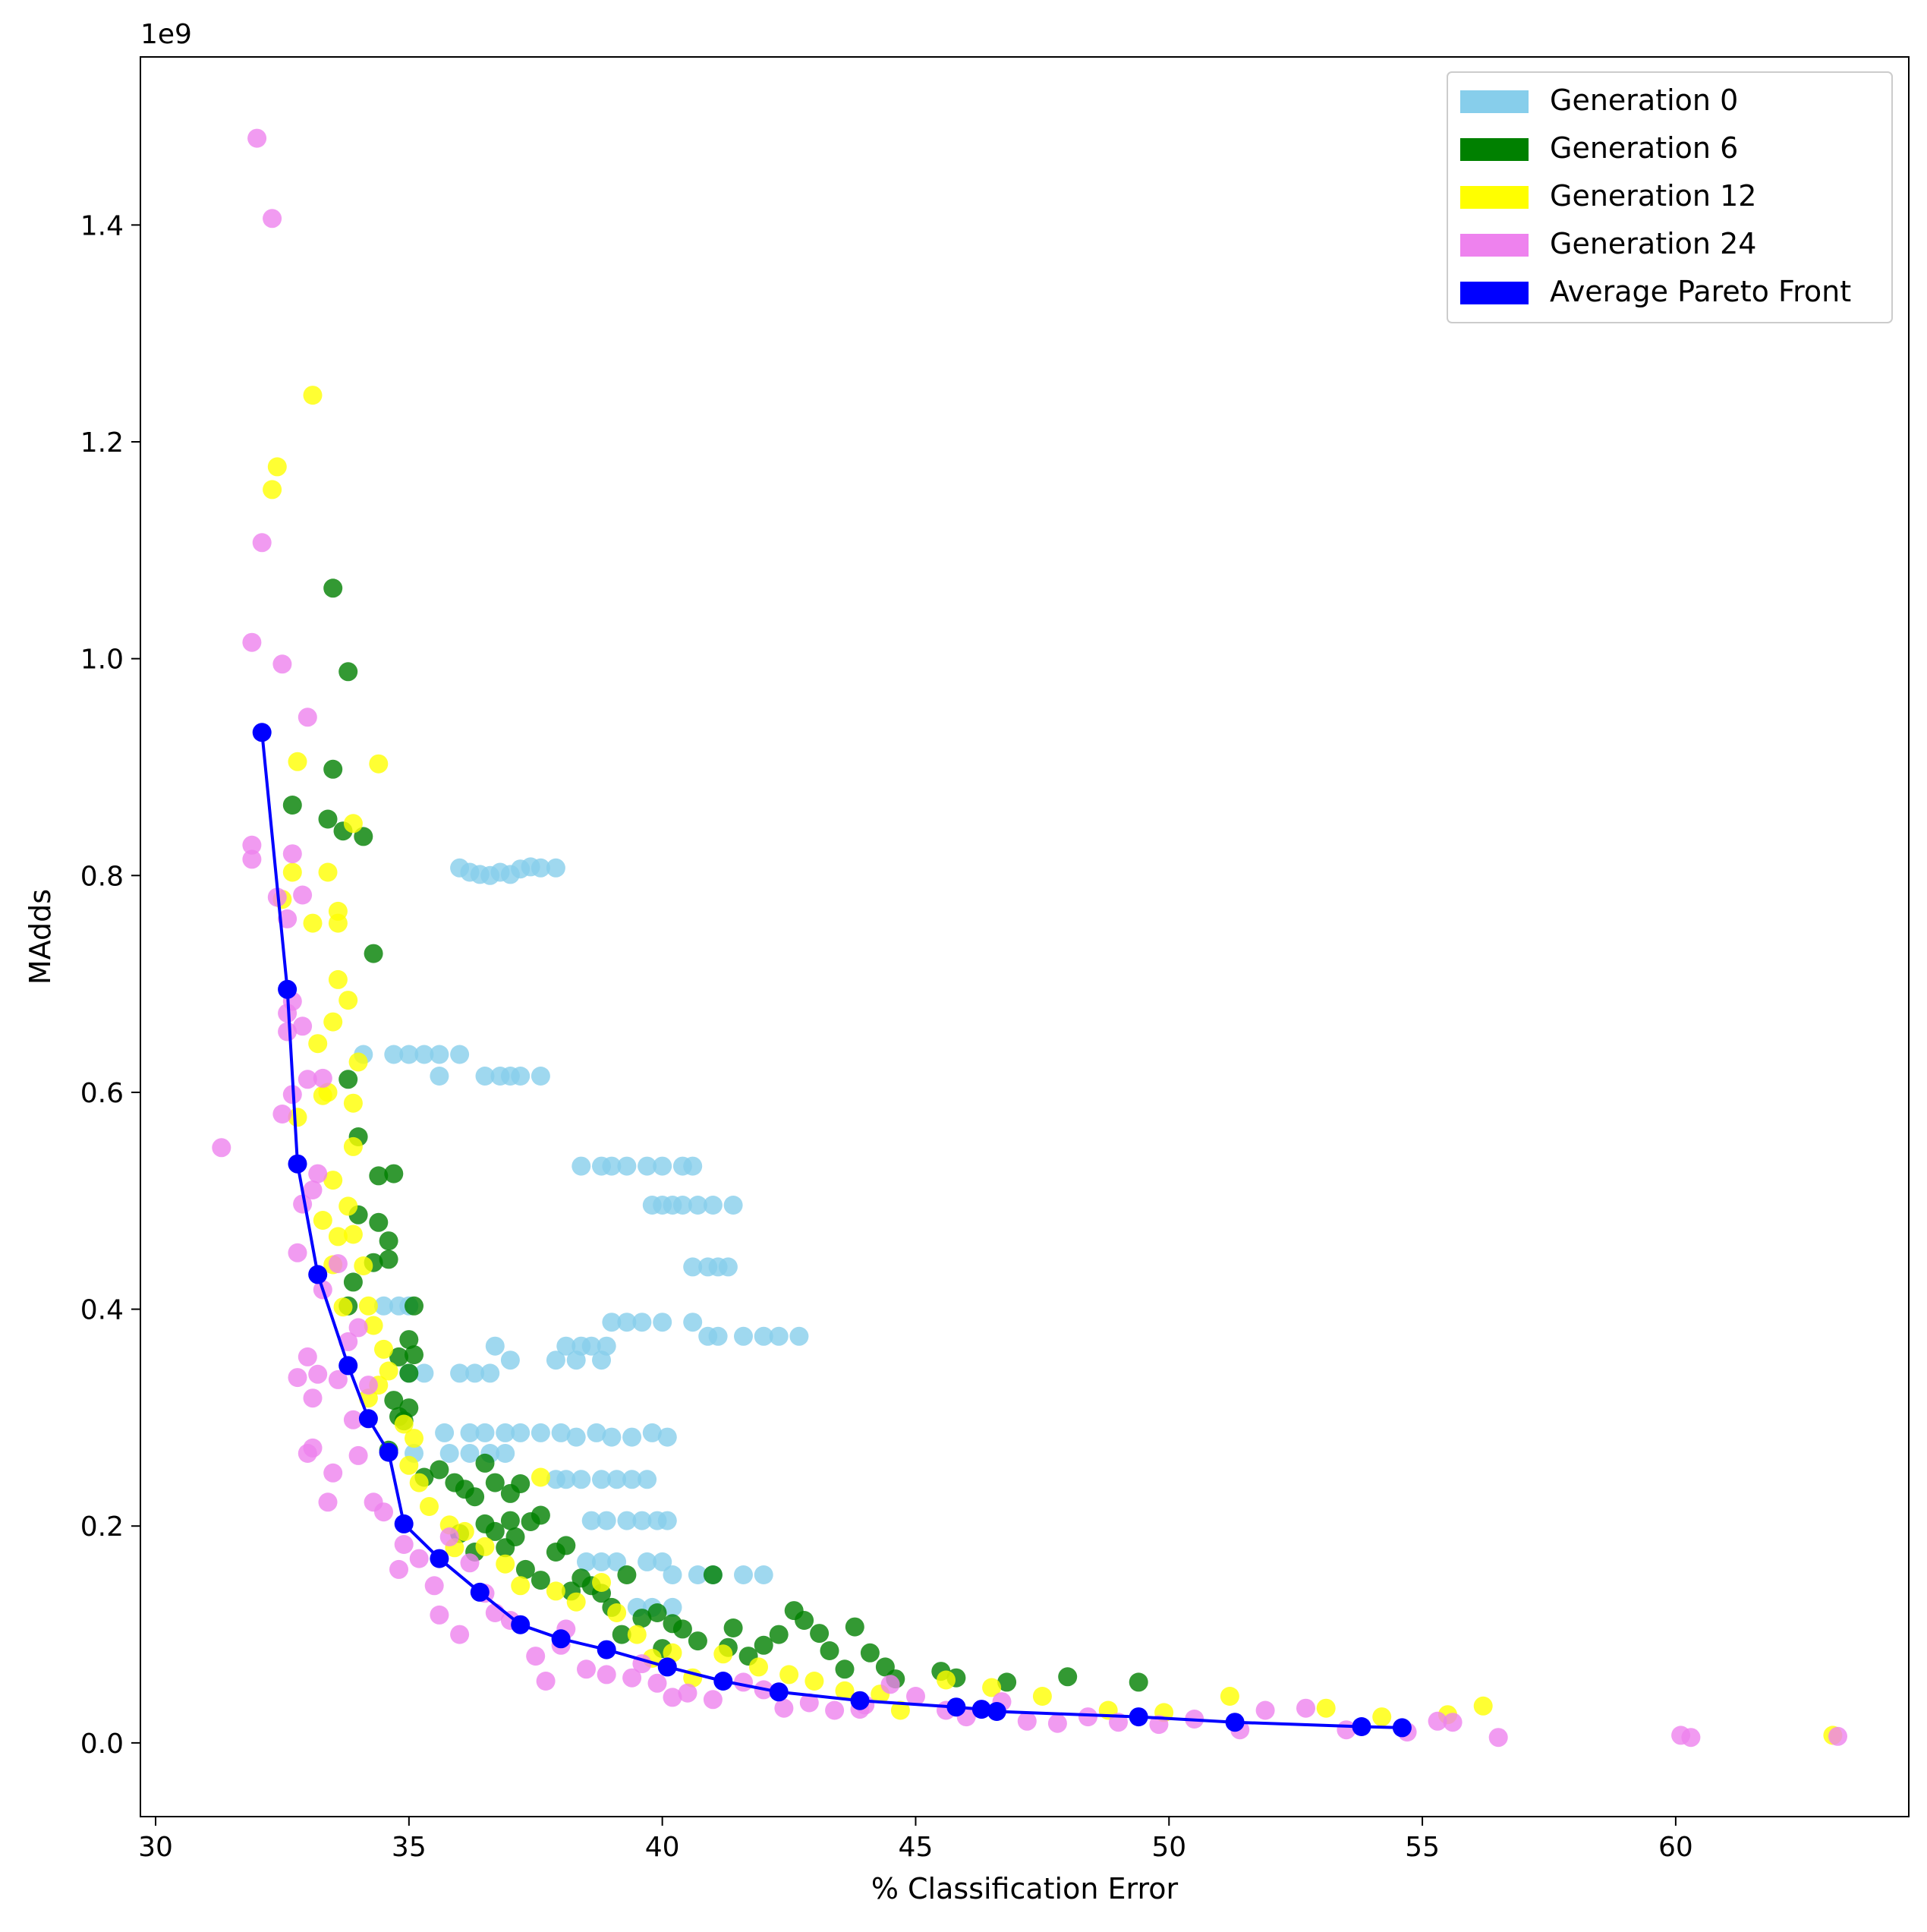  I want to click on legend-label: Generation 12, so click(1653, 196).